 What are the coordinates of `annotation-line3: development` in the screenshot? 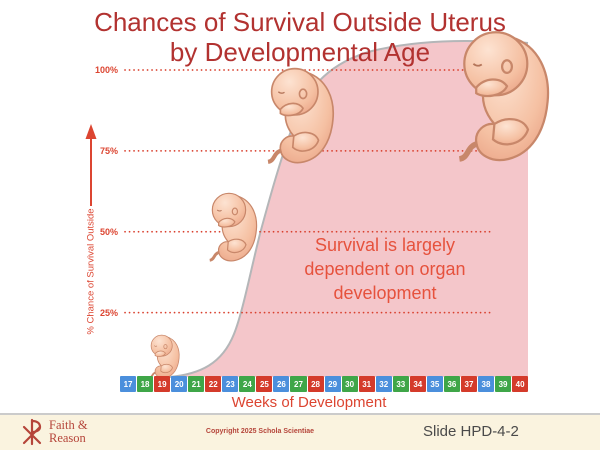 It's located at (385, 293).